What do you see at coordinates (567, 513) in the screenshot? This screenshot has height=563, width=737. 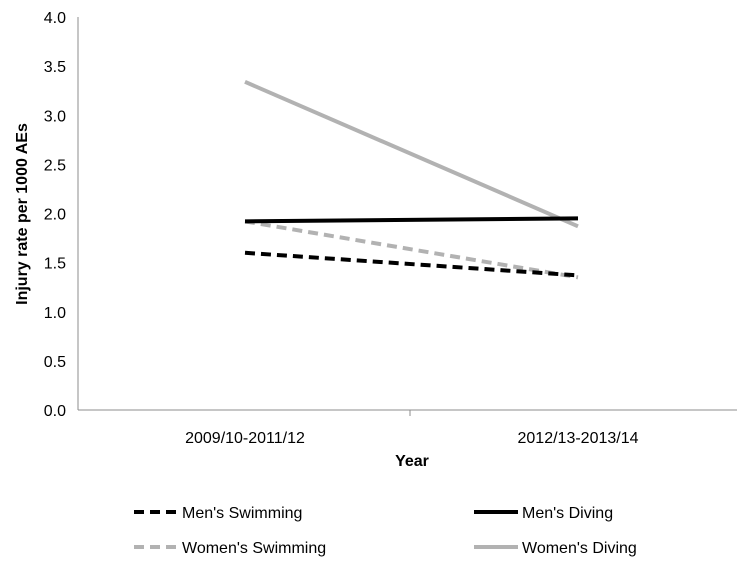 I see `legend-label: Men's Diving` at bounding box center [567, 513].